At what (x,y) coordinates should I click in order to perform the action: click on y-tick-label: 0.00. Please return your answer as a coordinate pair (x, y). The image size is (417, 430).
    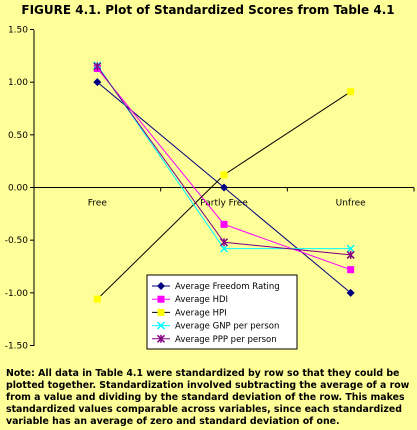
    Looking at the image, I should click on (18, 189).